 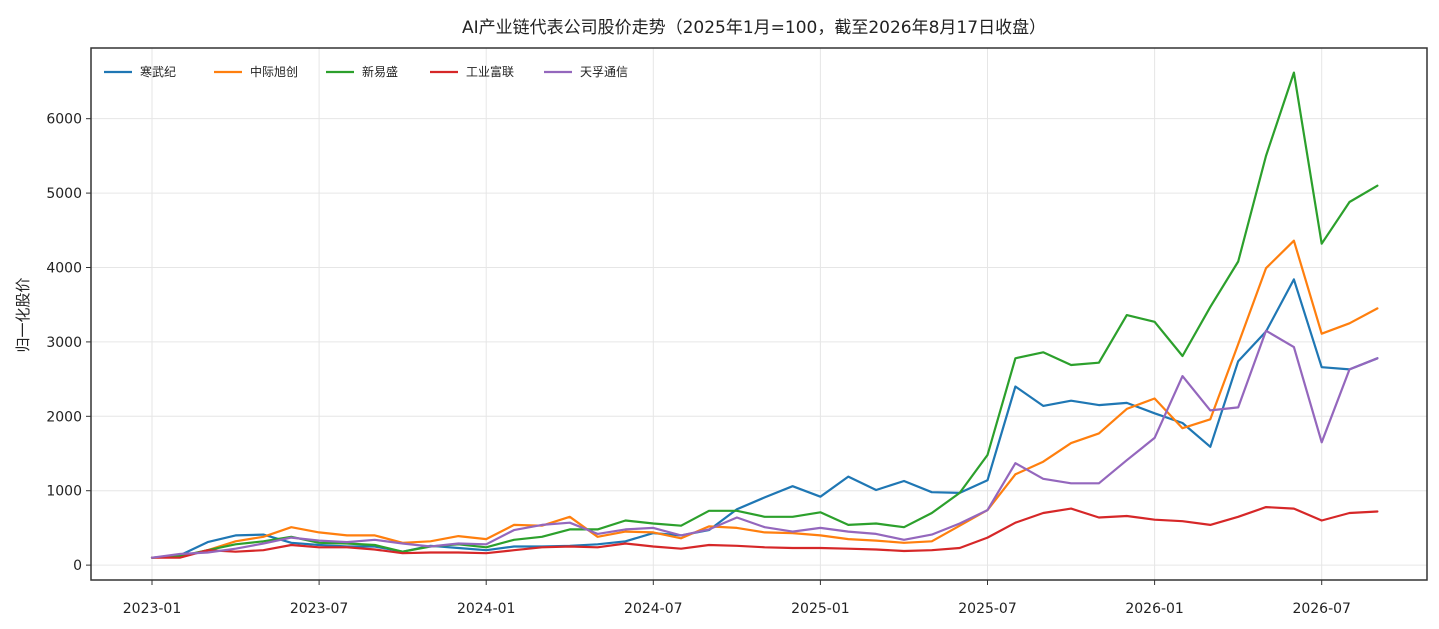 I want to click on x-tick-label: 2025-07, so click(x=987, y=609).